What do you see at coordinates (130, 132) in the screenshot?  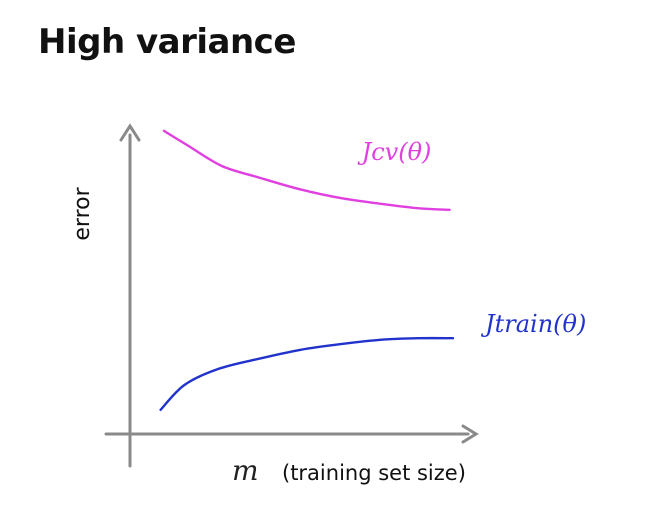 I see `y-axis-arrowhead` at bounding box center [130, 132].